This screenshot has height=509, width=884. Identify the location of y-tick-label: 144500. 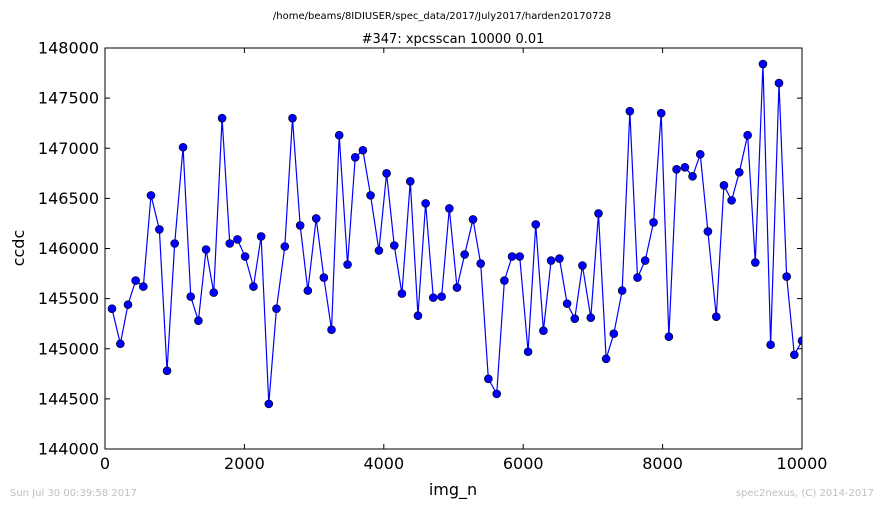
(68, 398).